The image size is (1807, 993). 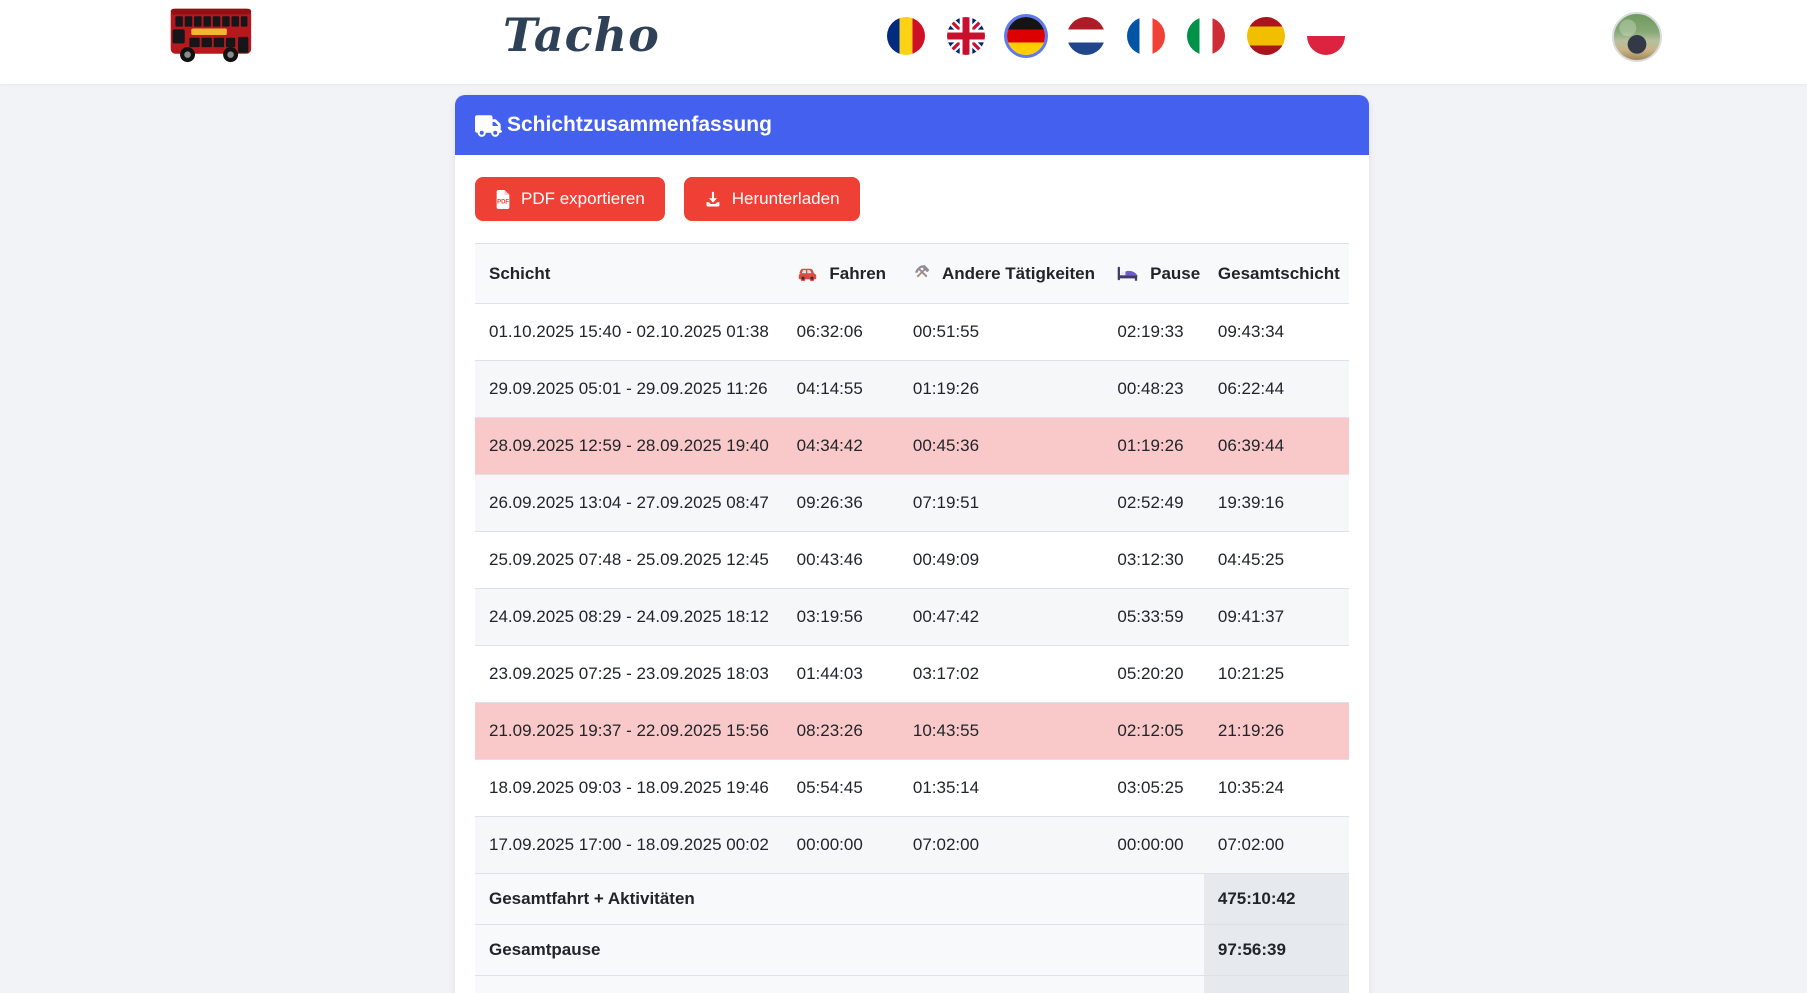 I want to click on cell-break: 01:19:26, so click(x=1153, y=446).